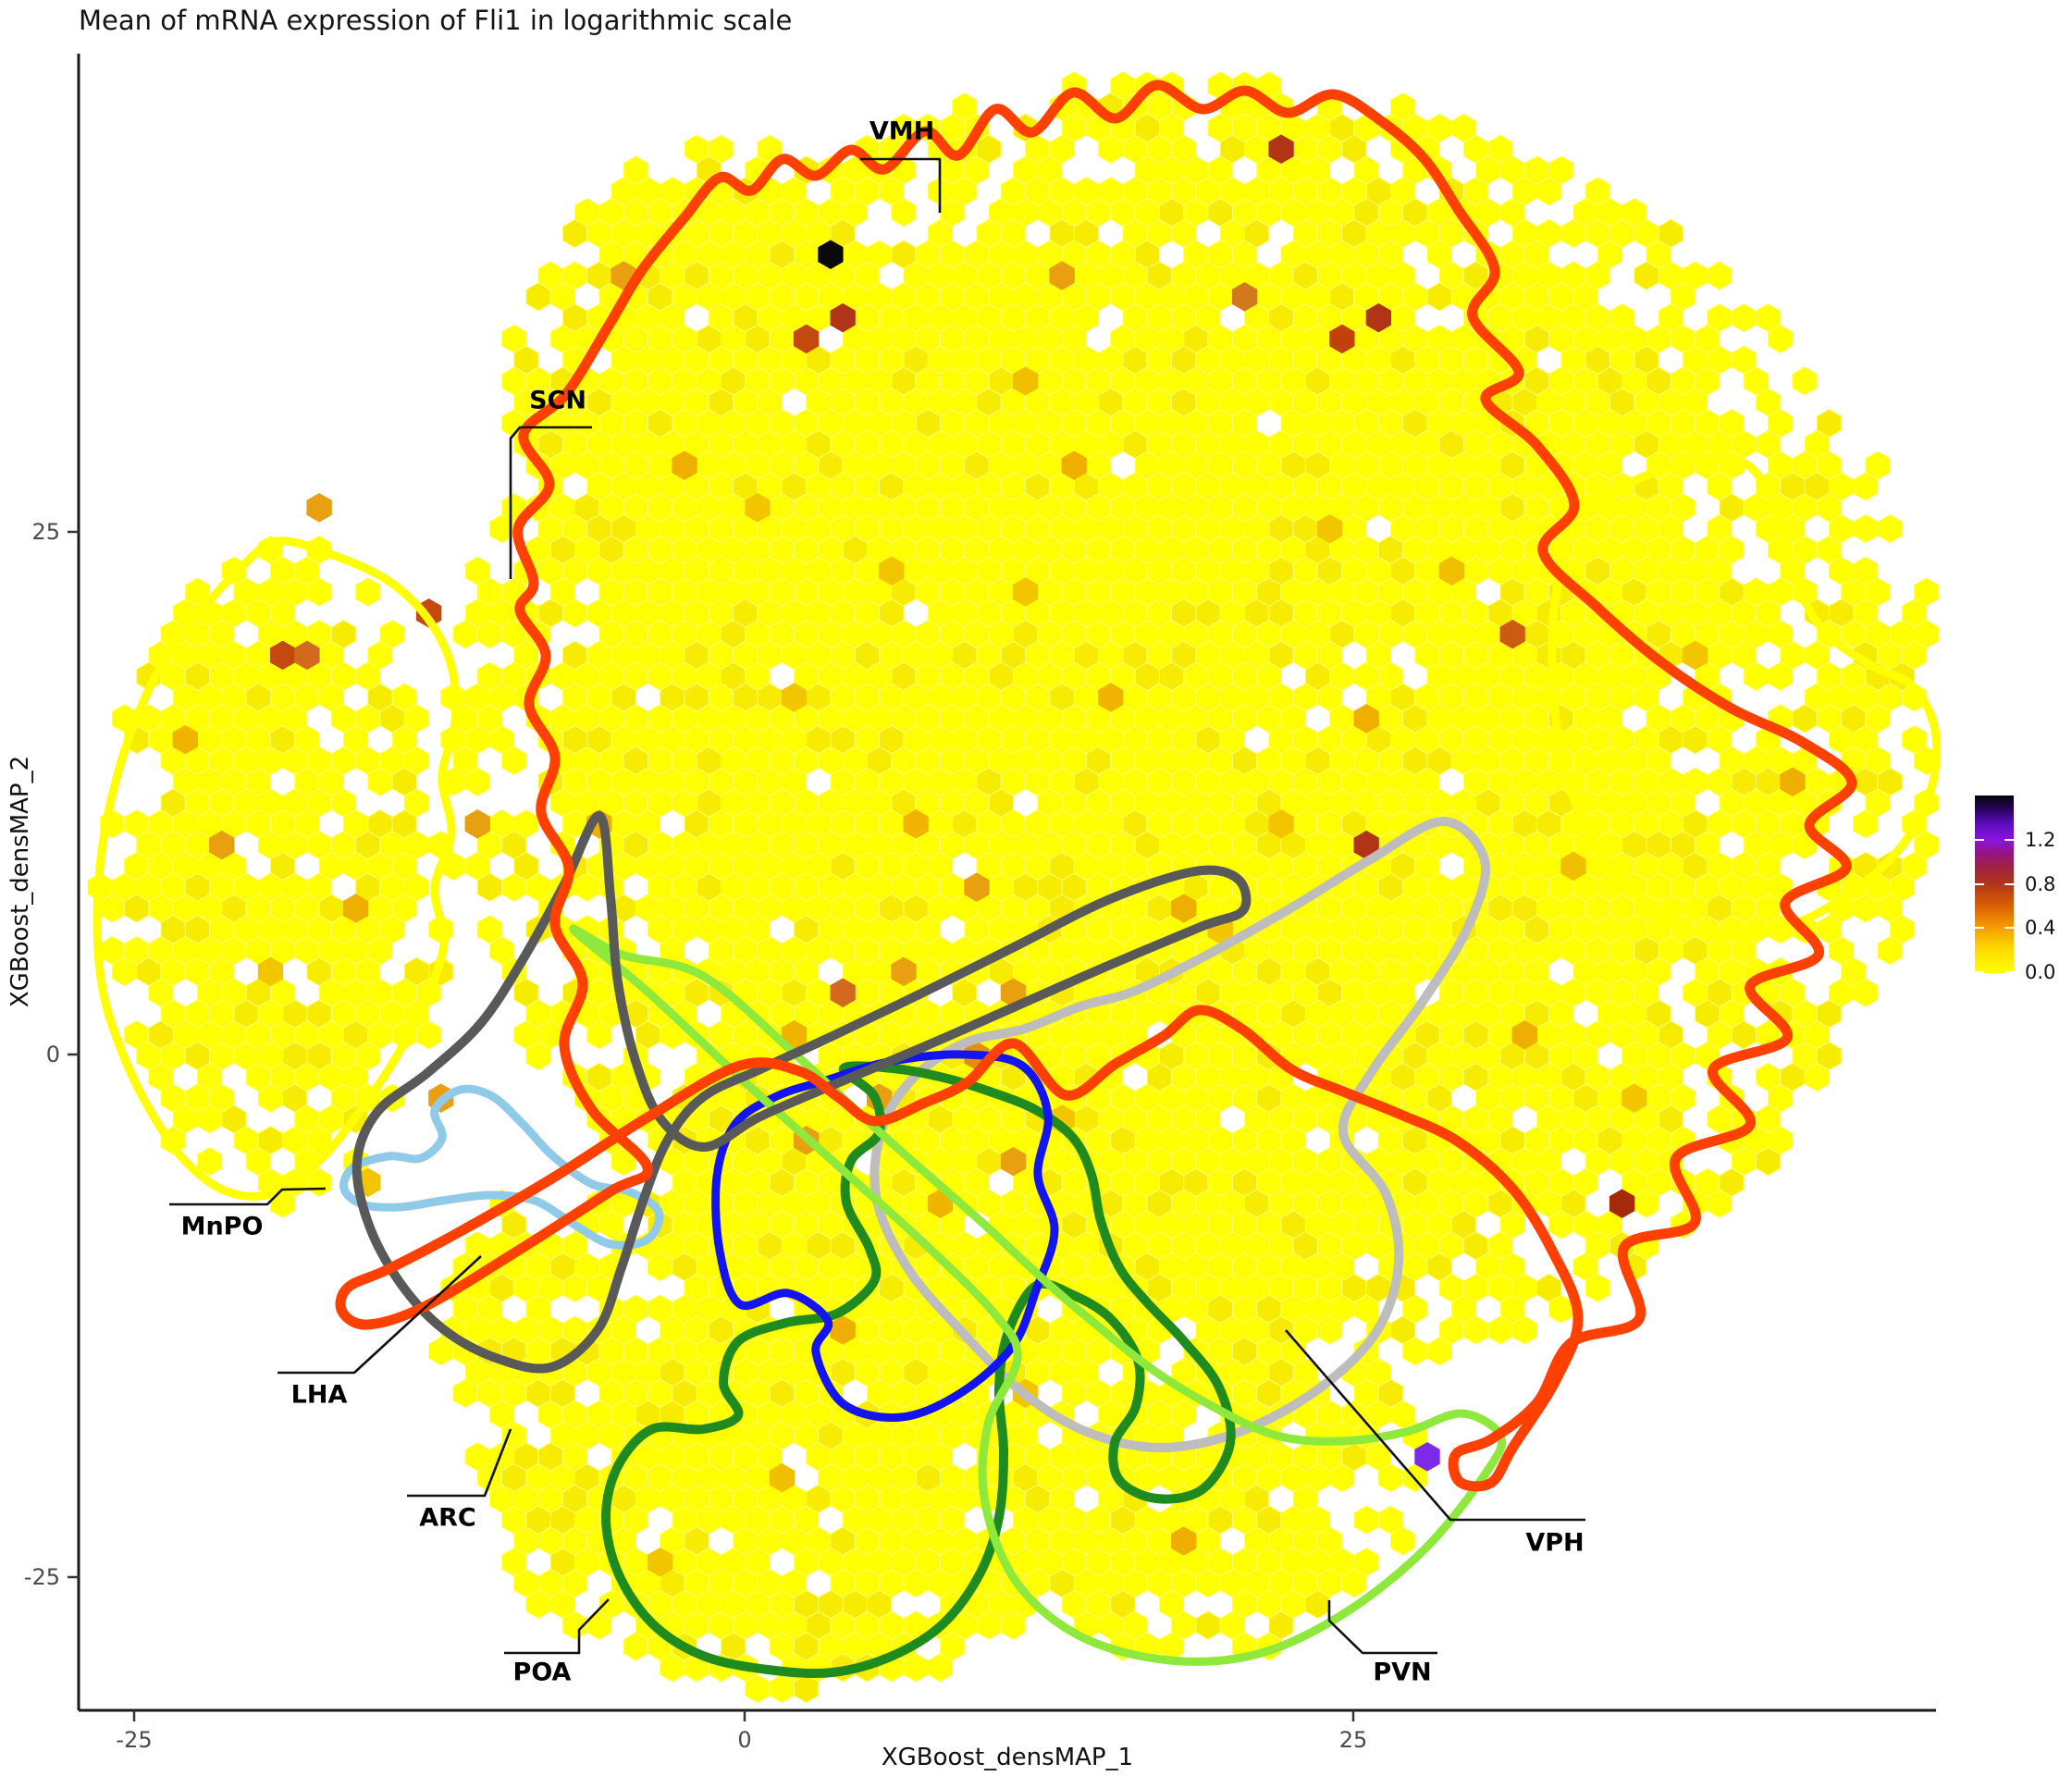  I want to click on region-outline-lha, so click(802, 1092).